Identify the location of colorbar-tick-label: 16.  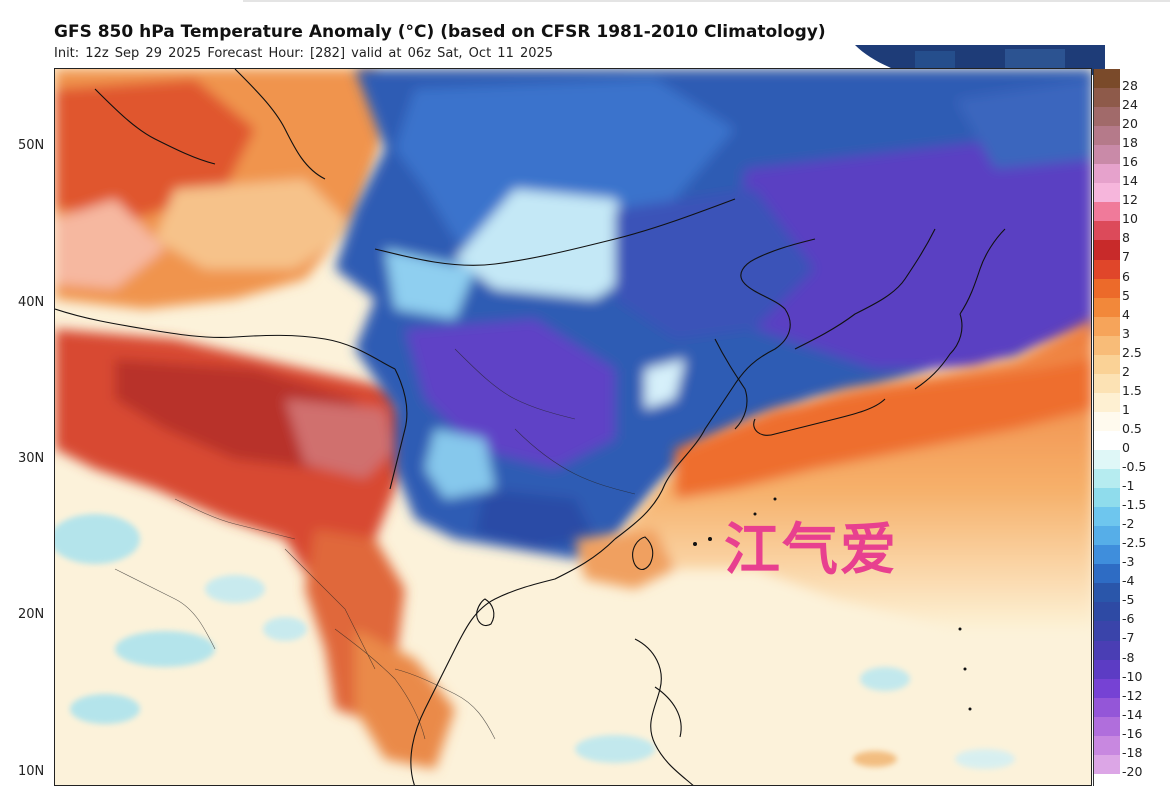
(1130, 162).